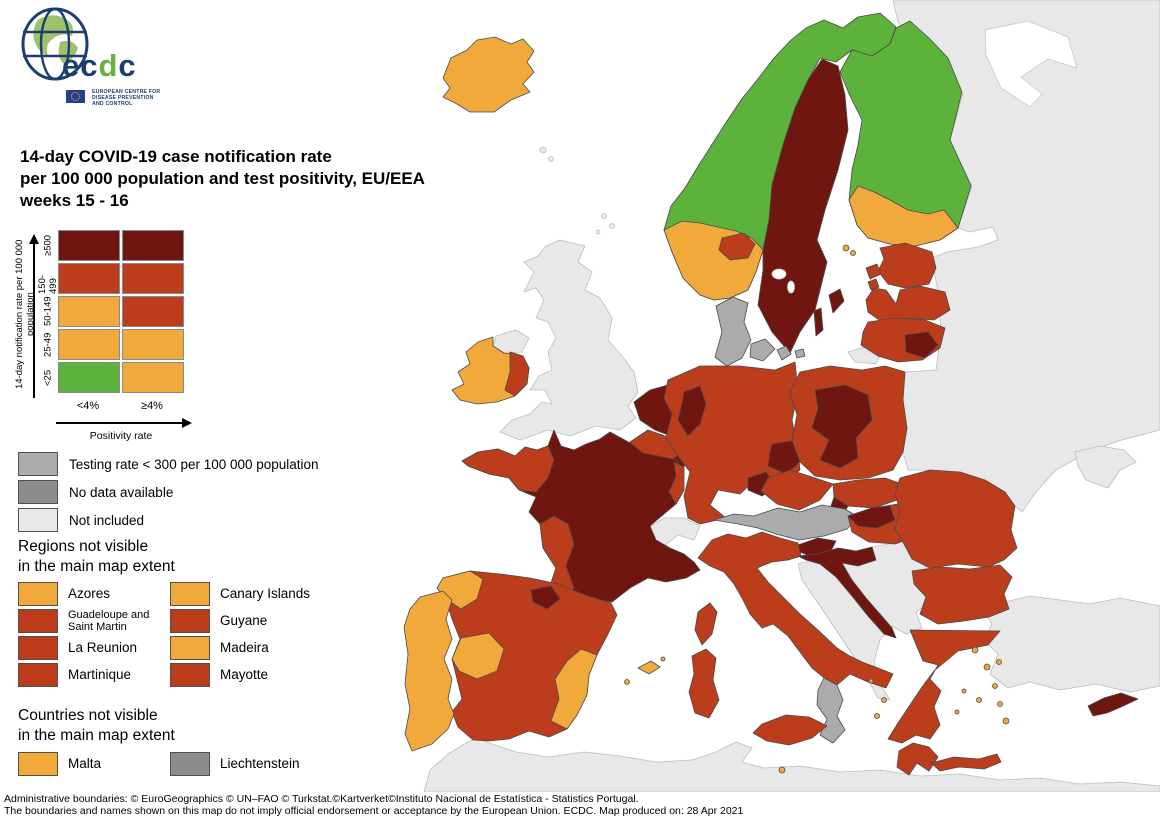 Image resolution: width=1160 pixels, height=819 pixels. I want to click on white-sea, so click(1031, 64).